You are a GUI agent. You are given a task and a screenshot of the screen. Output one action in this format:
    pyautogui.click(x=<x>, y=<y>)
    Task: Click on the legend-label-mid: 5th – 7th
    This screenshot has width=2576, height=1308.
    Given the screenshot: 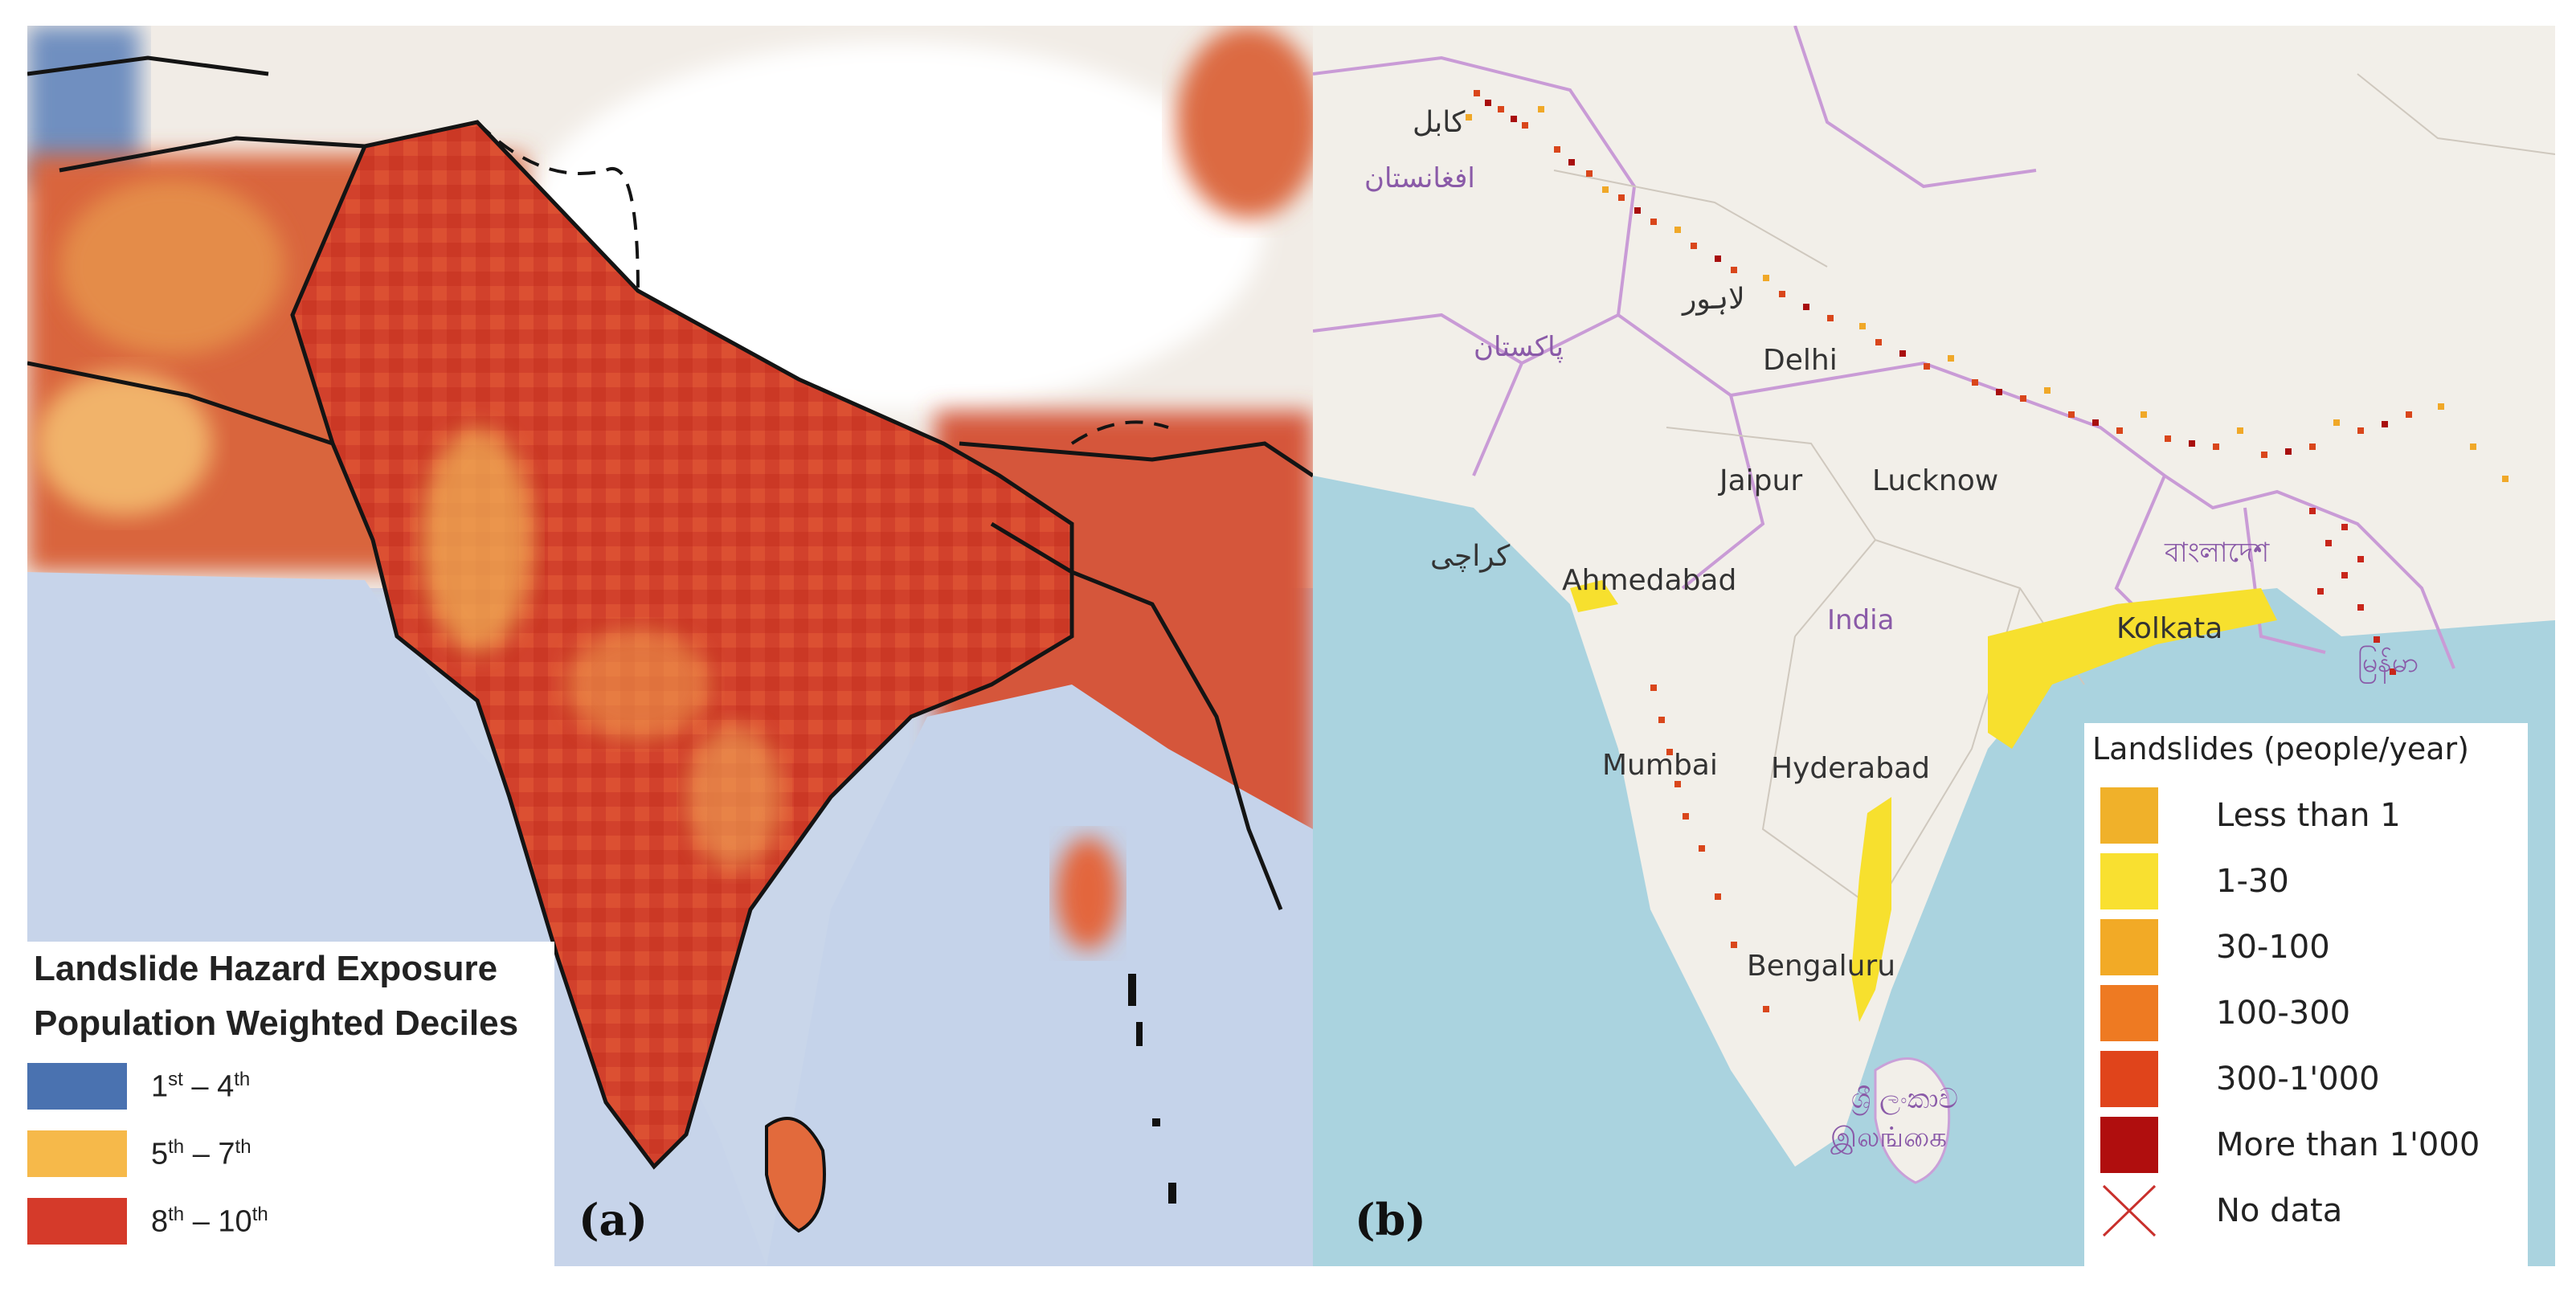 What is the action you would take?
    pyautogui.click(x=201, y=1153)
    